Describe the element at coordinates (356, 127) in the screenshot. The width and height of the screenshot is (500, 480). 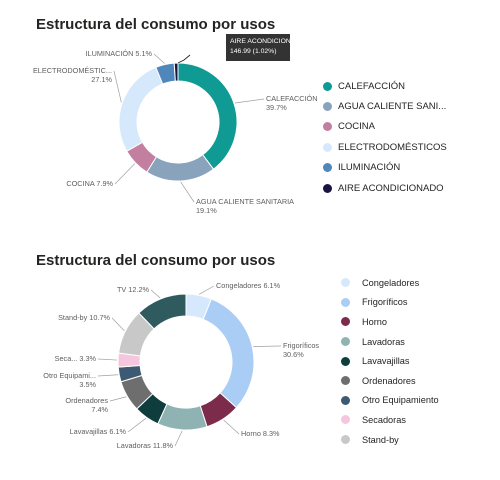
I see `legend-label: COCINA` at that location.